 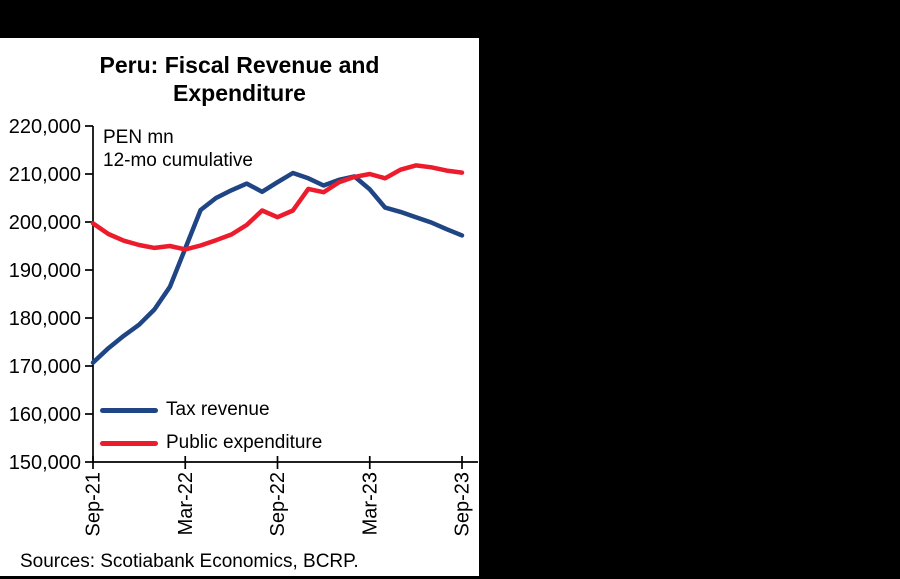 I want to click on unit-note-line1: PEN mn, so click(x=138, y=137).